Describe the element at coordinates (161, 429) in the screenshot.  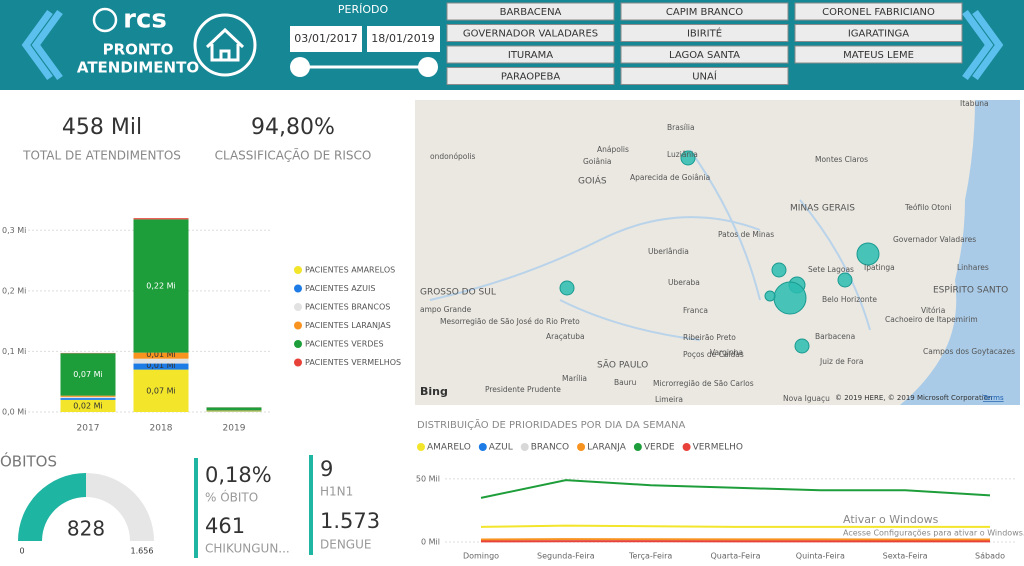
I see `x-tick-label: 2018` at that location.